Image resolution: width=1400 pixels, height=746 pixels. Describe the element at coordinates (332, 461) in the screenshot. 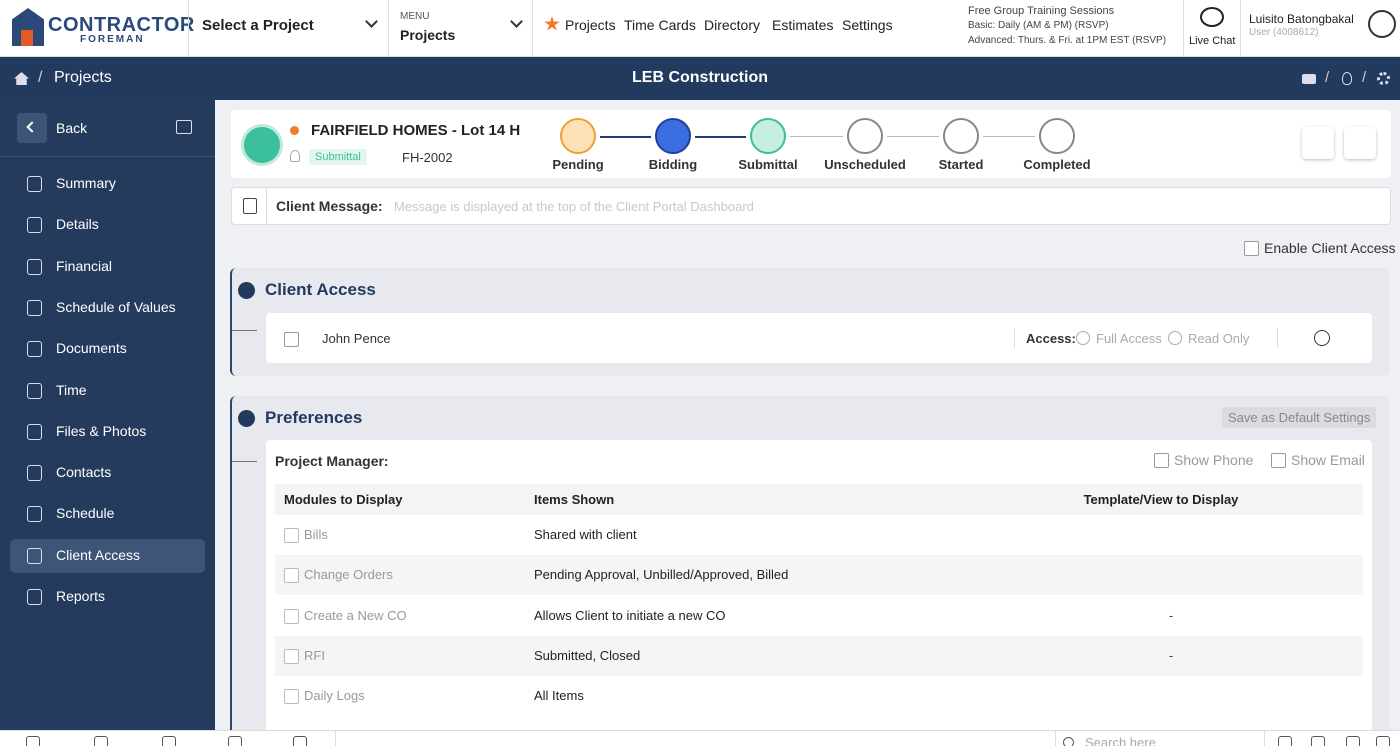

I see `manager-label: Project Manager:` at that location.